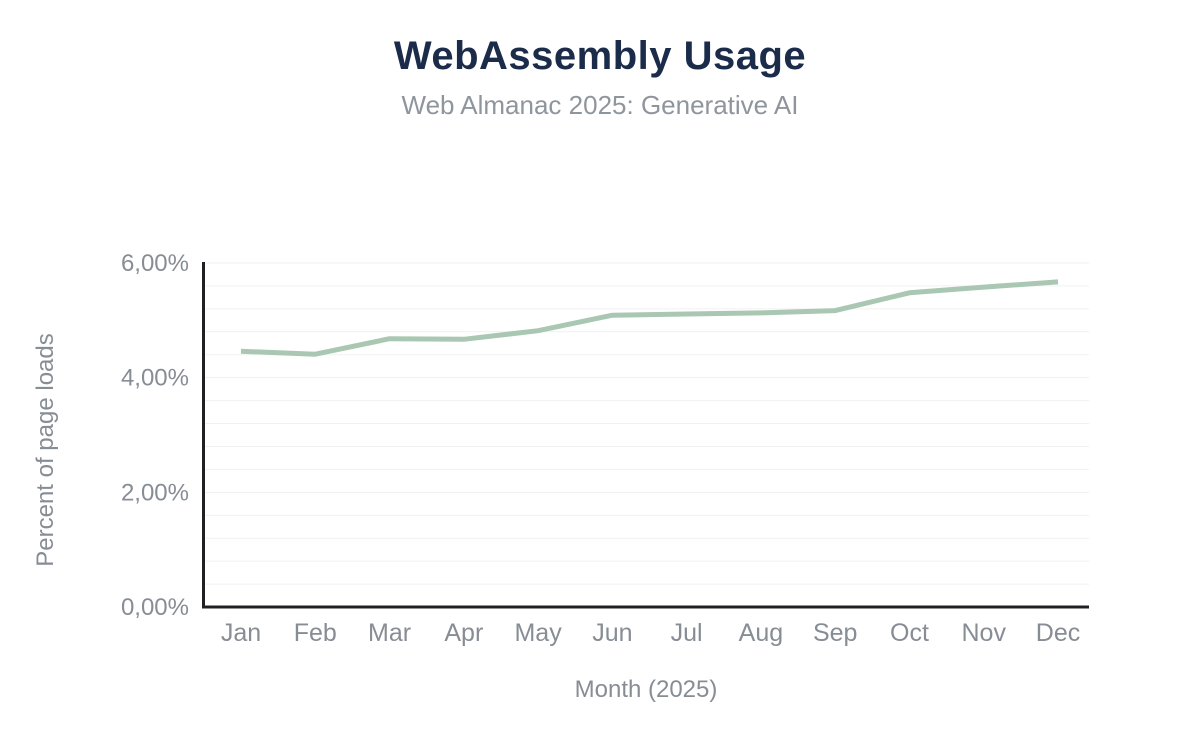 The width and height of the screenshot is (1200, 742). Describe the element at coordinates (389, 633) in the screenshot. I see `x-tick-label: Mar` at that location.